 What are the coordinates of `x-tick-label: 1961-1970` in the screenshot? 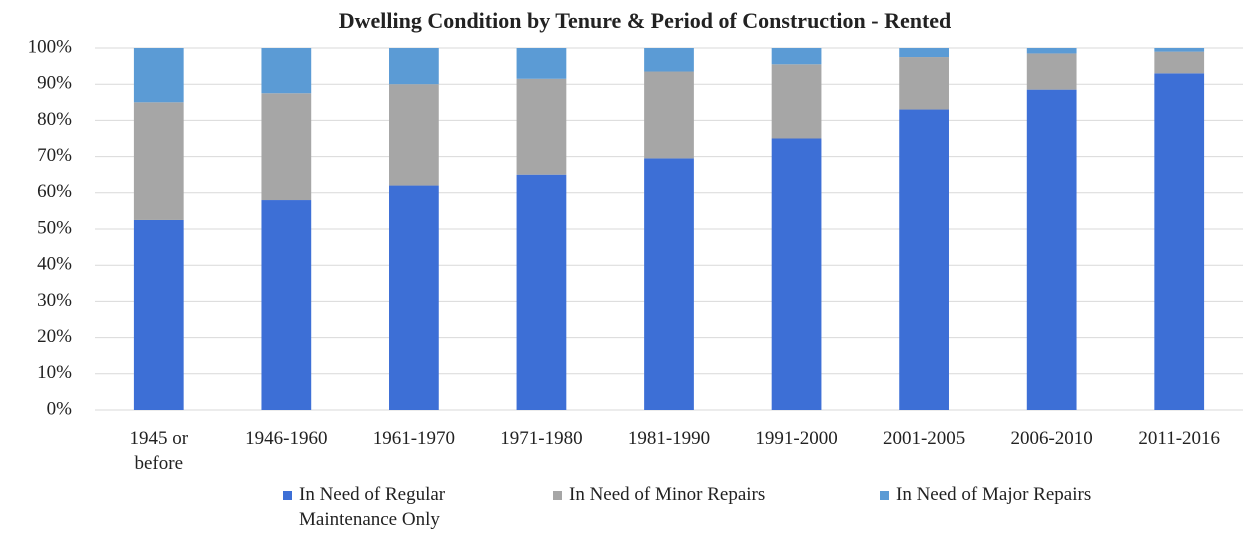 It's located at (414, 438).